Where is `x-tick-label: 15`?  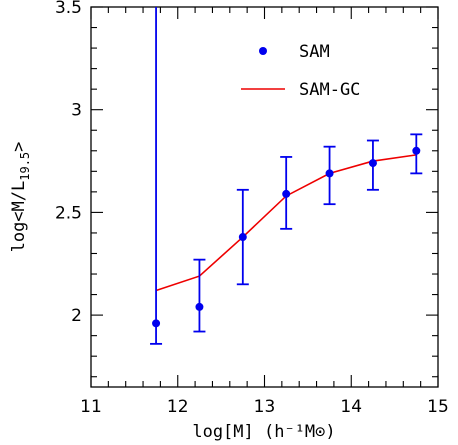
x-tick-label: 15 is located at coordinates (438, 407).